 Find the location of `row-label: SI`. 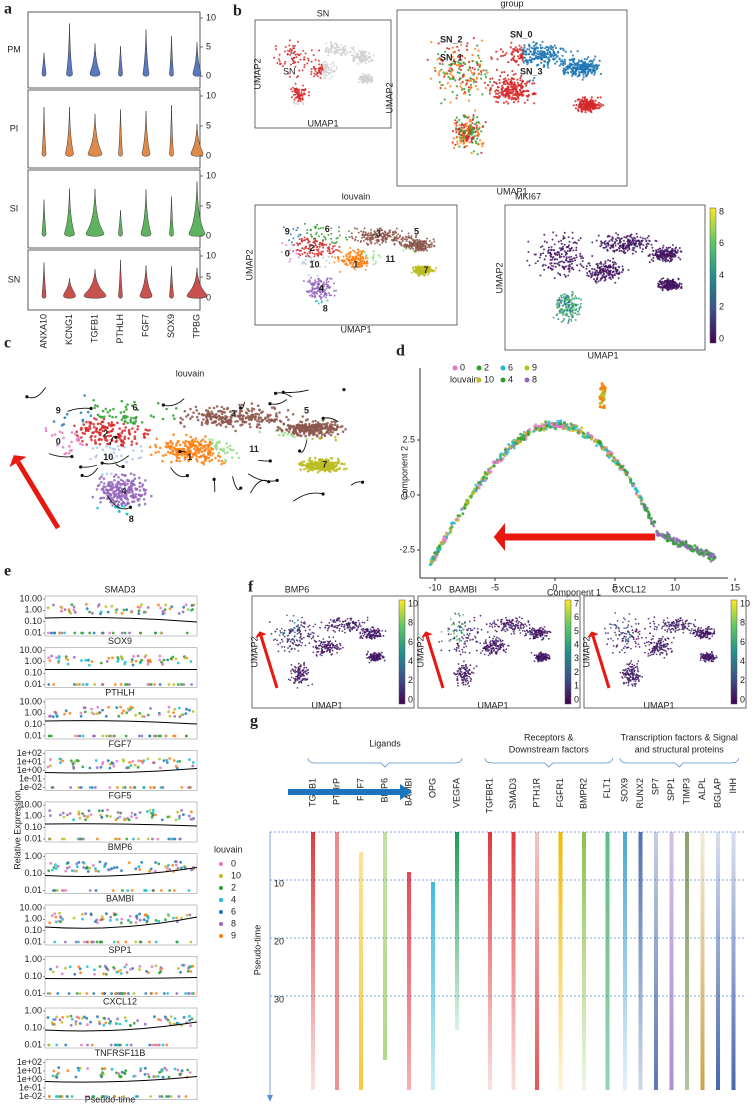

row-label: SI is located at coordinates (14, 208).